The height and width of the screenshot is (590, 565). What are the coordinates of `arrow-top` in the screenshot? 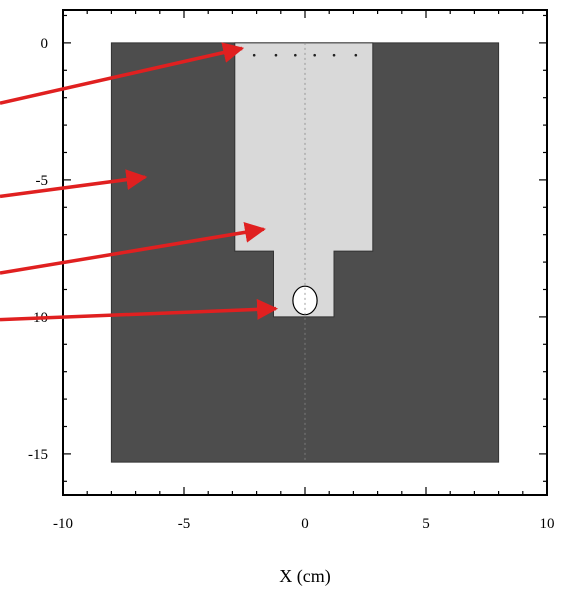 It's located at (122, 73).